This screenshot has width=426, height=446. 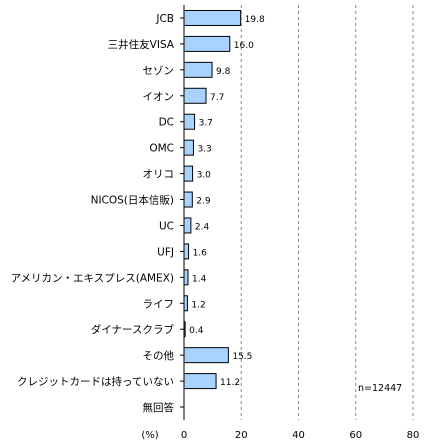 What do you see at coordinates (159, 407) in the screenshot?
I see `category-label: 無回答` at bounding box center [159, 407].